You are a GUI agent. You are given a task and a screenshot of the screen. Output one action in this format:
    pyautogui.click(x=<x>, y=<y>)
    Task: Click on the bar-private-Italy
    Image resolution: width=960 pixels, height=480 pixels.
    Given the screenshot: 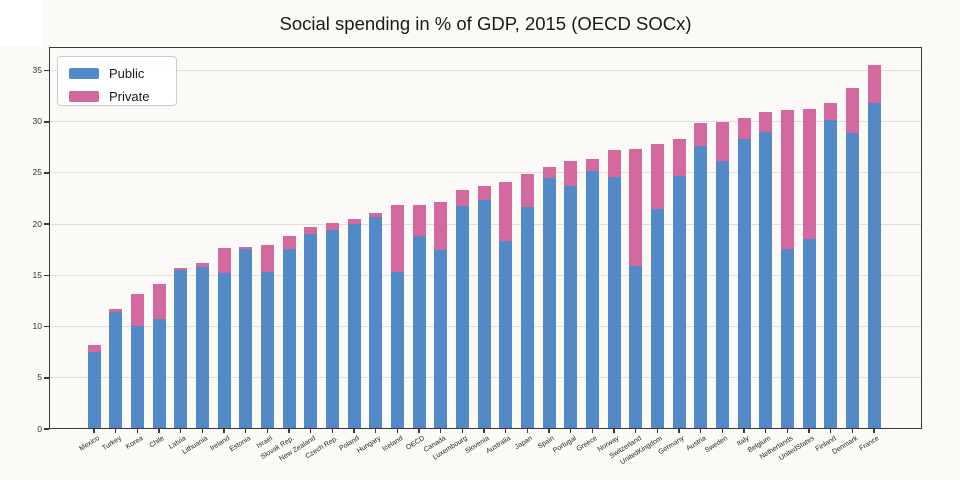 What is the action you would take?
    pyautogui.click(x=744, y=128)
    